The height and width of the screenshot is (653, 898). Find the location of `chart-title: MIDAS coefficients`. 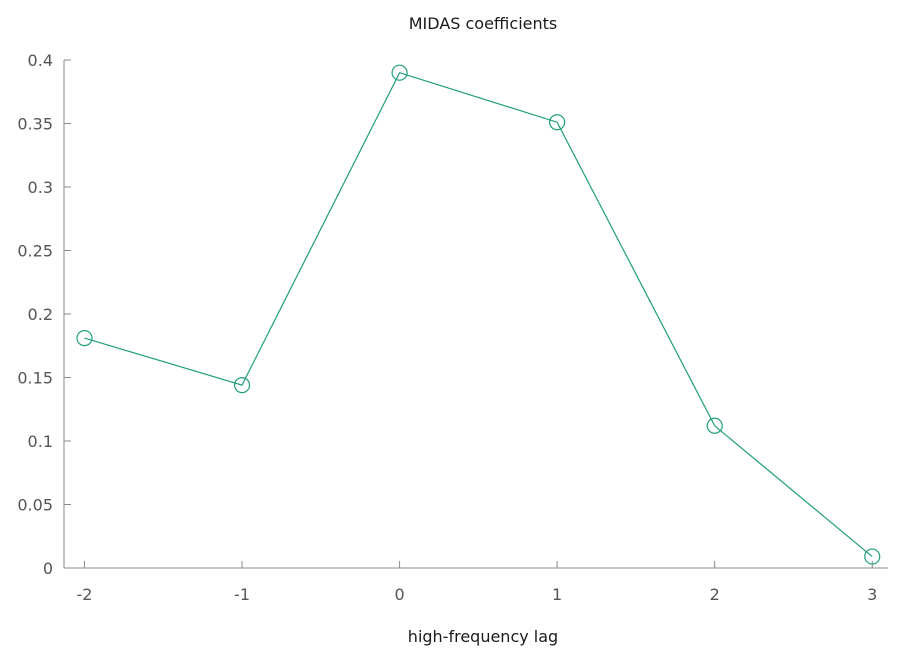

chart-title: MIDAS coefficients is located at coordinates (483, 23).